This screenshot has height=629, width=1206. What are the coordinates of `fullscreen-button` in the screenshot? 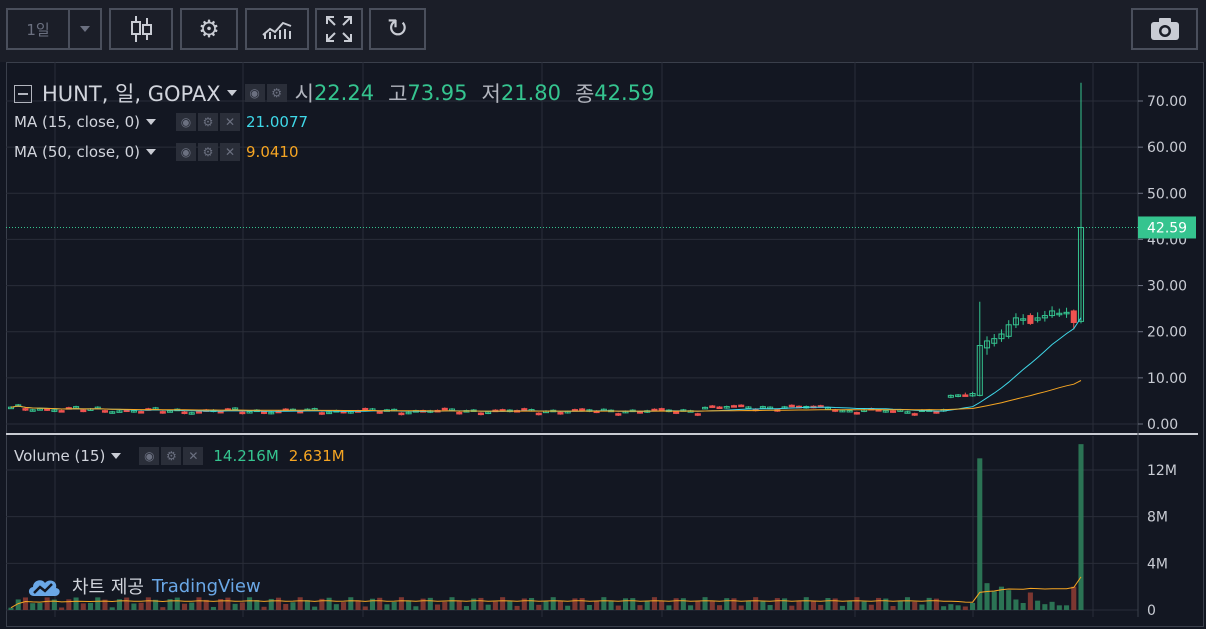 It's located at (339, 29).